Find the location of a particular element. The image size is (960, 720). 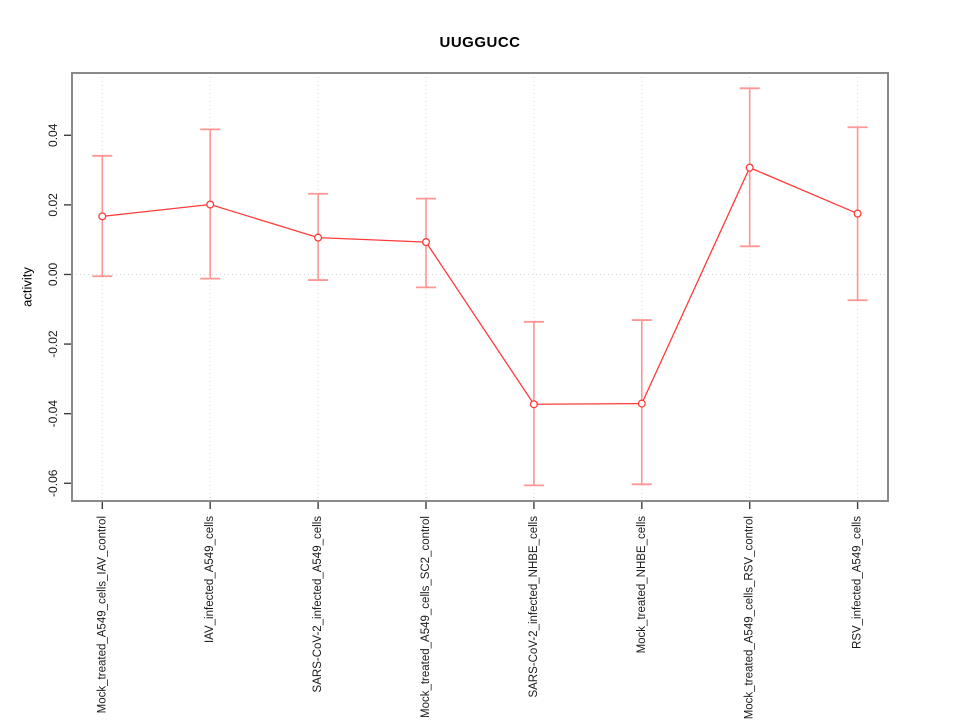

y-tick-label: 0.04 is located at coordinates (53, 135).